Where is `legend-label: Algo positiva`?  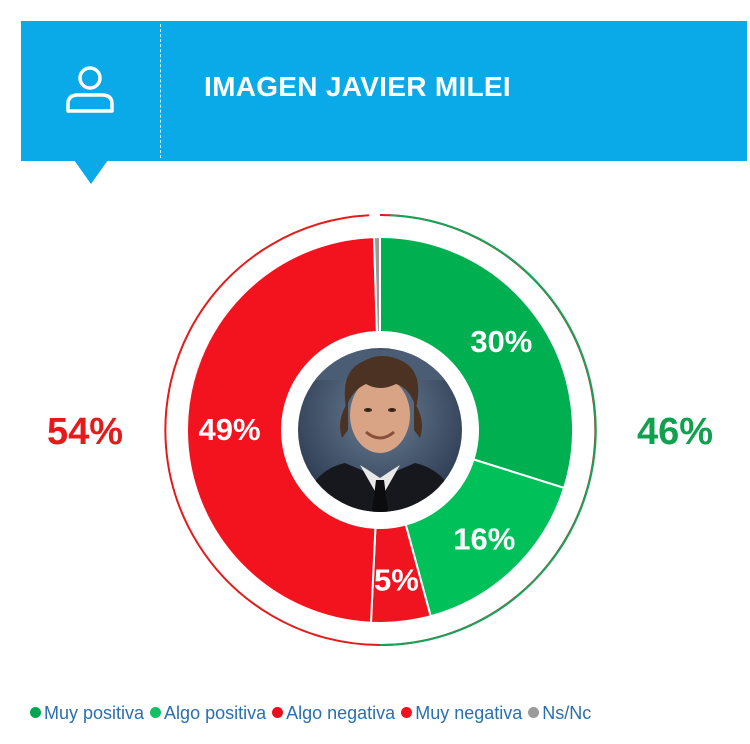
legend-label: Algo positiva is located at coordinates (215, 713).